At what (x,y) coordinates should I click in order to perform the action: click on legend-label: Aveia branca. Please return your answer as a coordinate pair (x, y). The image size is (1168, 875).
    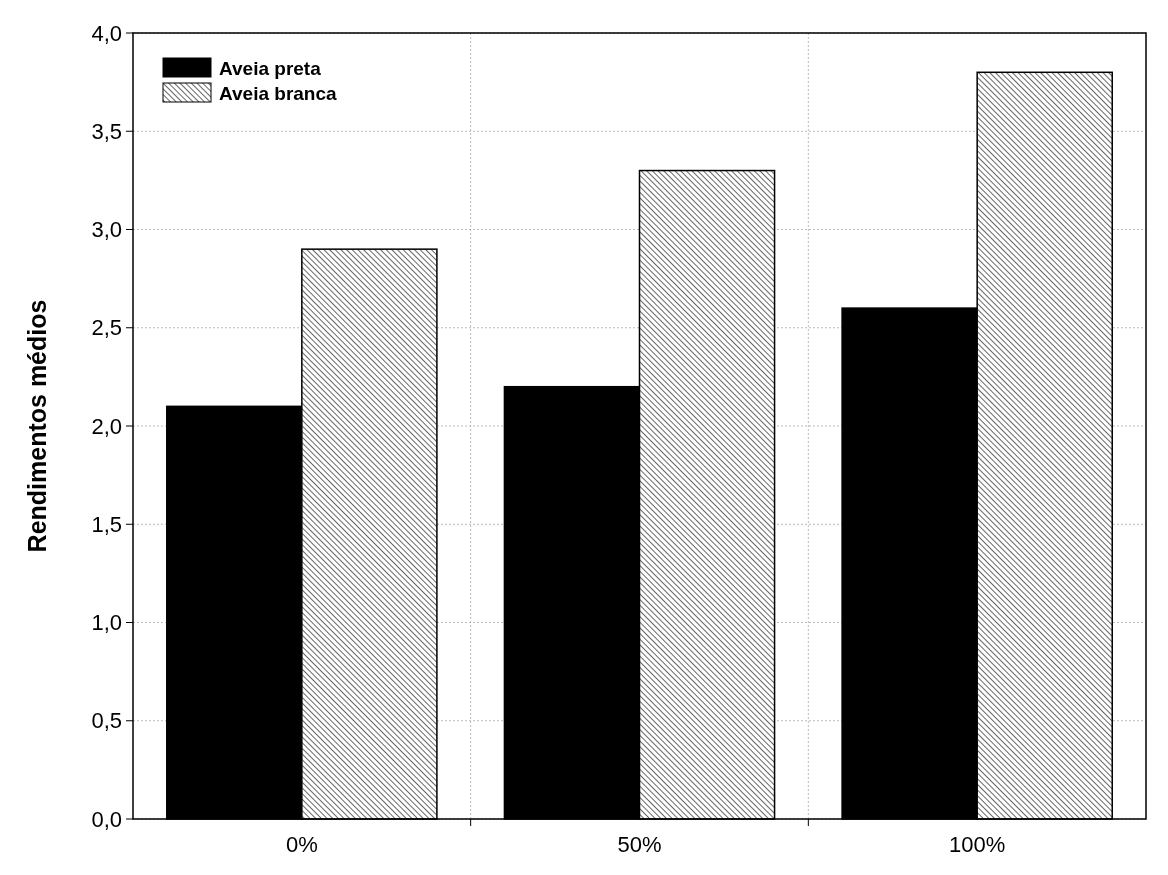
    Looking at the image, I should click on (278, 93).